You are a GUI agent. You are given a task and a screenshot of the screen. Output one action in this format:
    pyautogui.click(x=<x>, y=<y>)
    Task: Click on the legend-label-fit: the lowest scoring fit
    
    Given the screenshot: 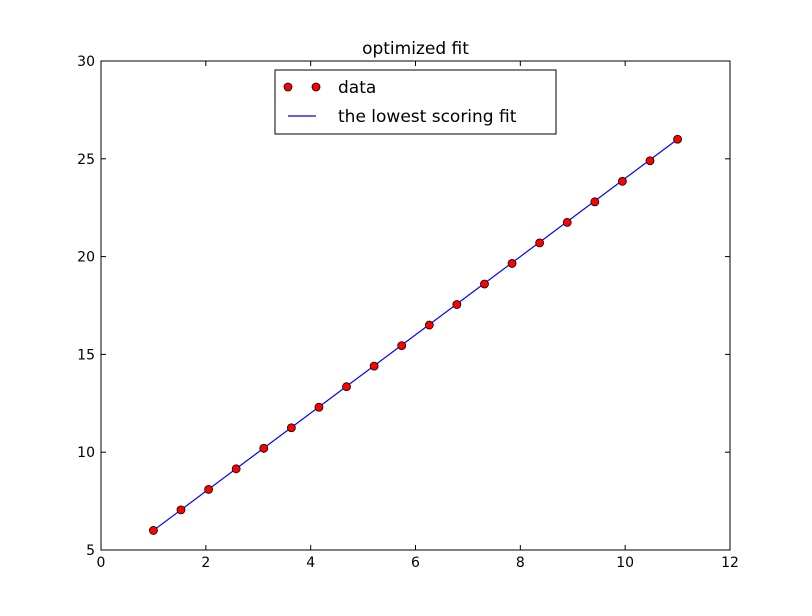 What is the action you would take?
    pyautogui.click(x=427, y=117)
    